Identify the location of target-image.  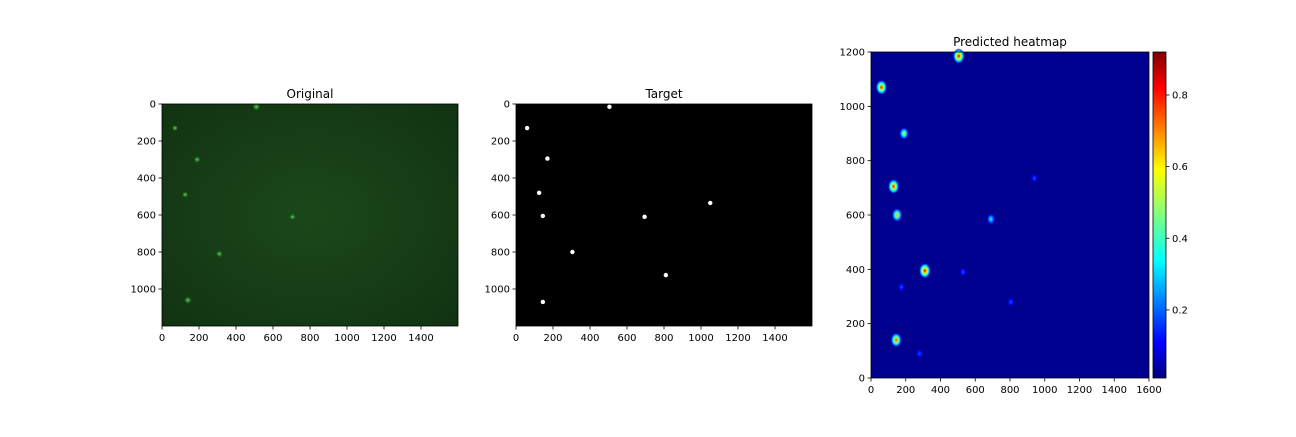
(664, 215).